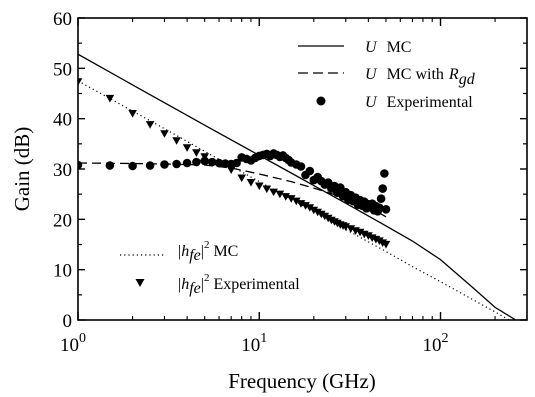 The height and width of the screenshot is (397, 535). Describe the element at coordinates (321, 101) in the screenshot. I see `legend-circle-marker` at that location.